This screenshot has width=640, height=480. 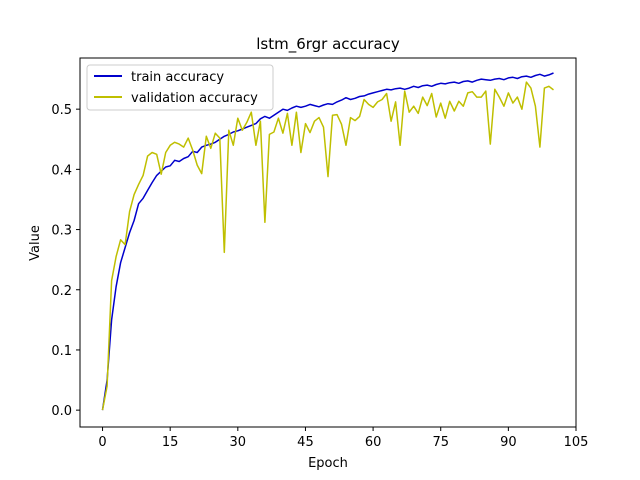 What do you see at coordinates (373, 442) in the screenshot?
I see `x-tick-label: 60` at bounding box center [373, 442].